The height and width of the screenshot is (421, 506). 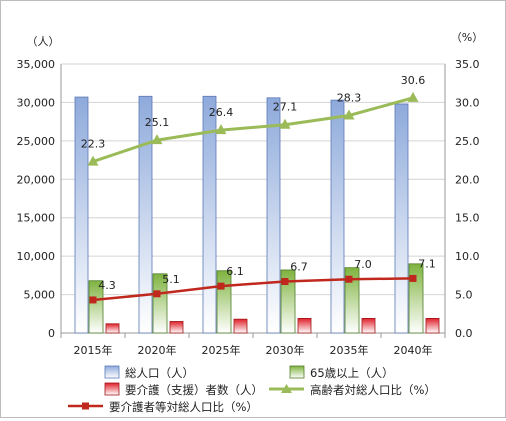 I want to click on legend-swatch-care, so click(x=112, y=389).